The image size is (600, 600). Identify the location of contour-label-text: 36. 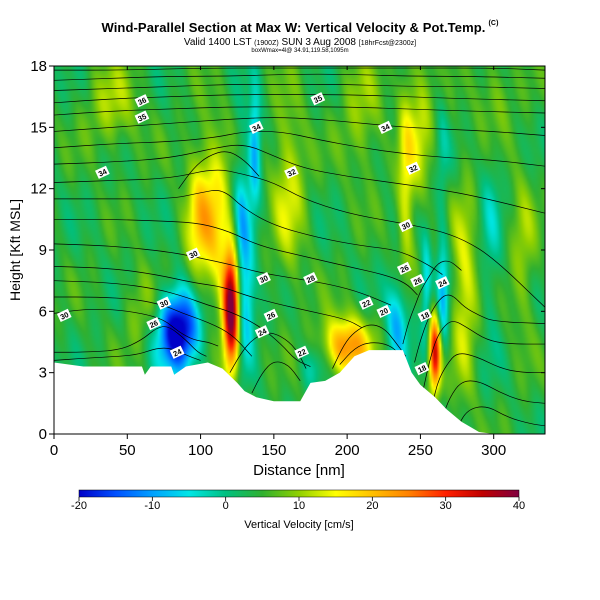
(141, 101).